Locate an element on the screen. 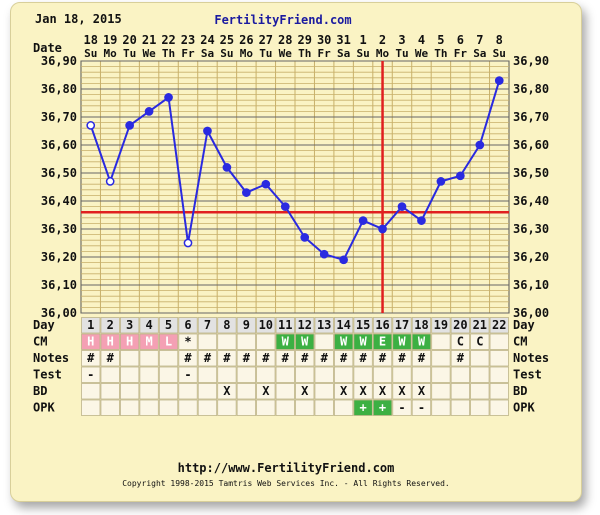 Image resolution: width=600 pixels, height=515 pixels. date-label: 5 is located at coordinates (440, 40).